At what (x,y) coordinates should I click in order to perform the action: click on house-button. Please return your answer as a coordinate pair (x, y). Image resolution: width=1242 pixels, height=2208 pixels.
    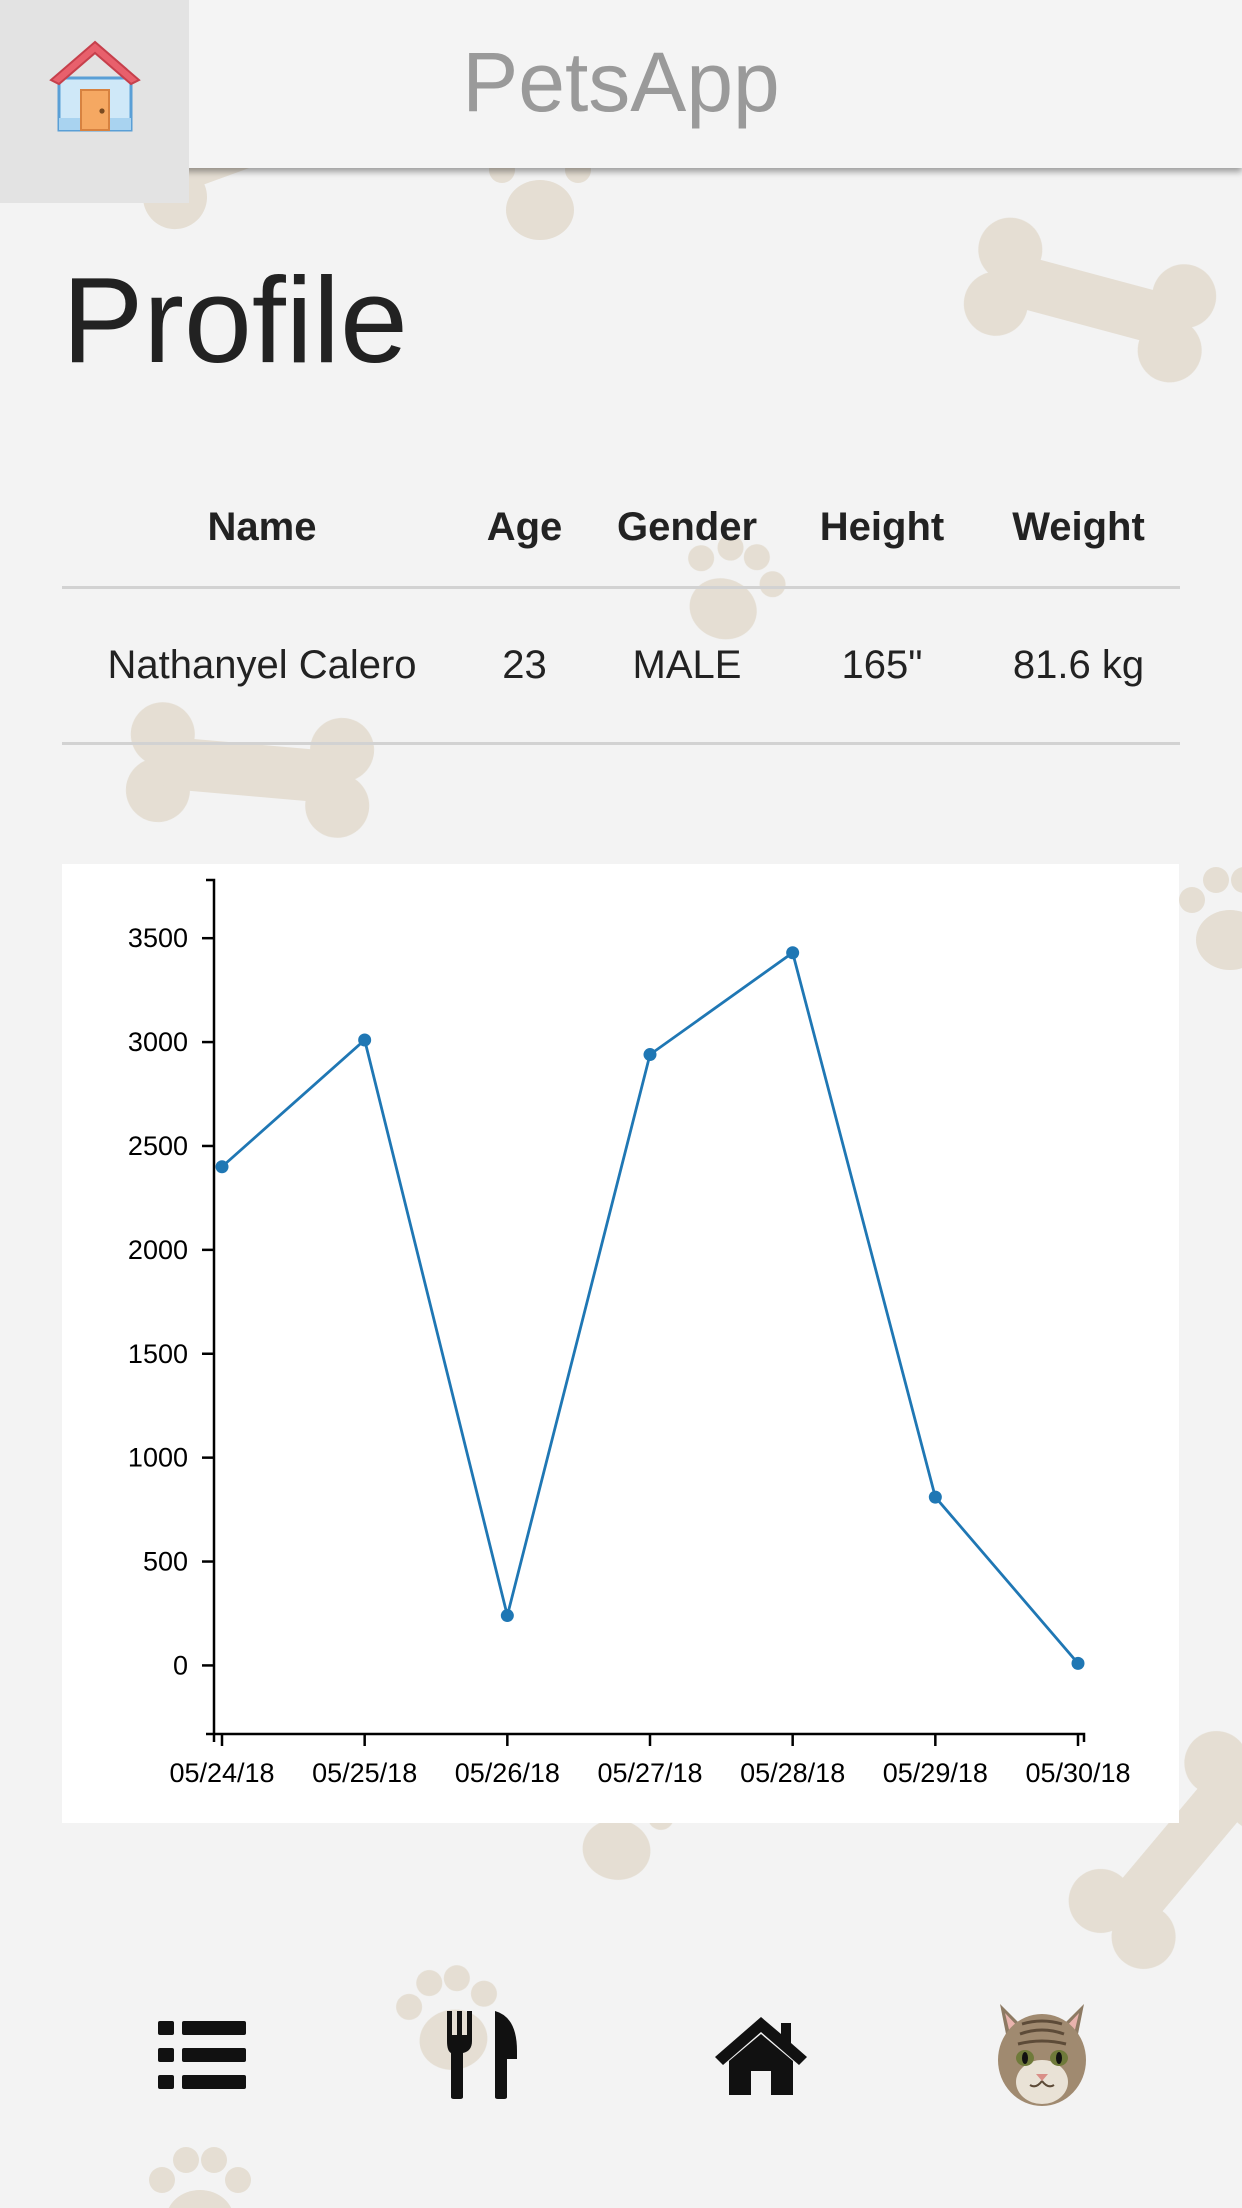
    Looking at the image, I should click on (94, 101).